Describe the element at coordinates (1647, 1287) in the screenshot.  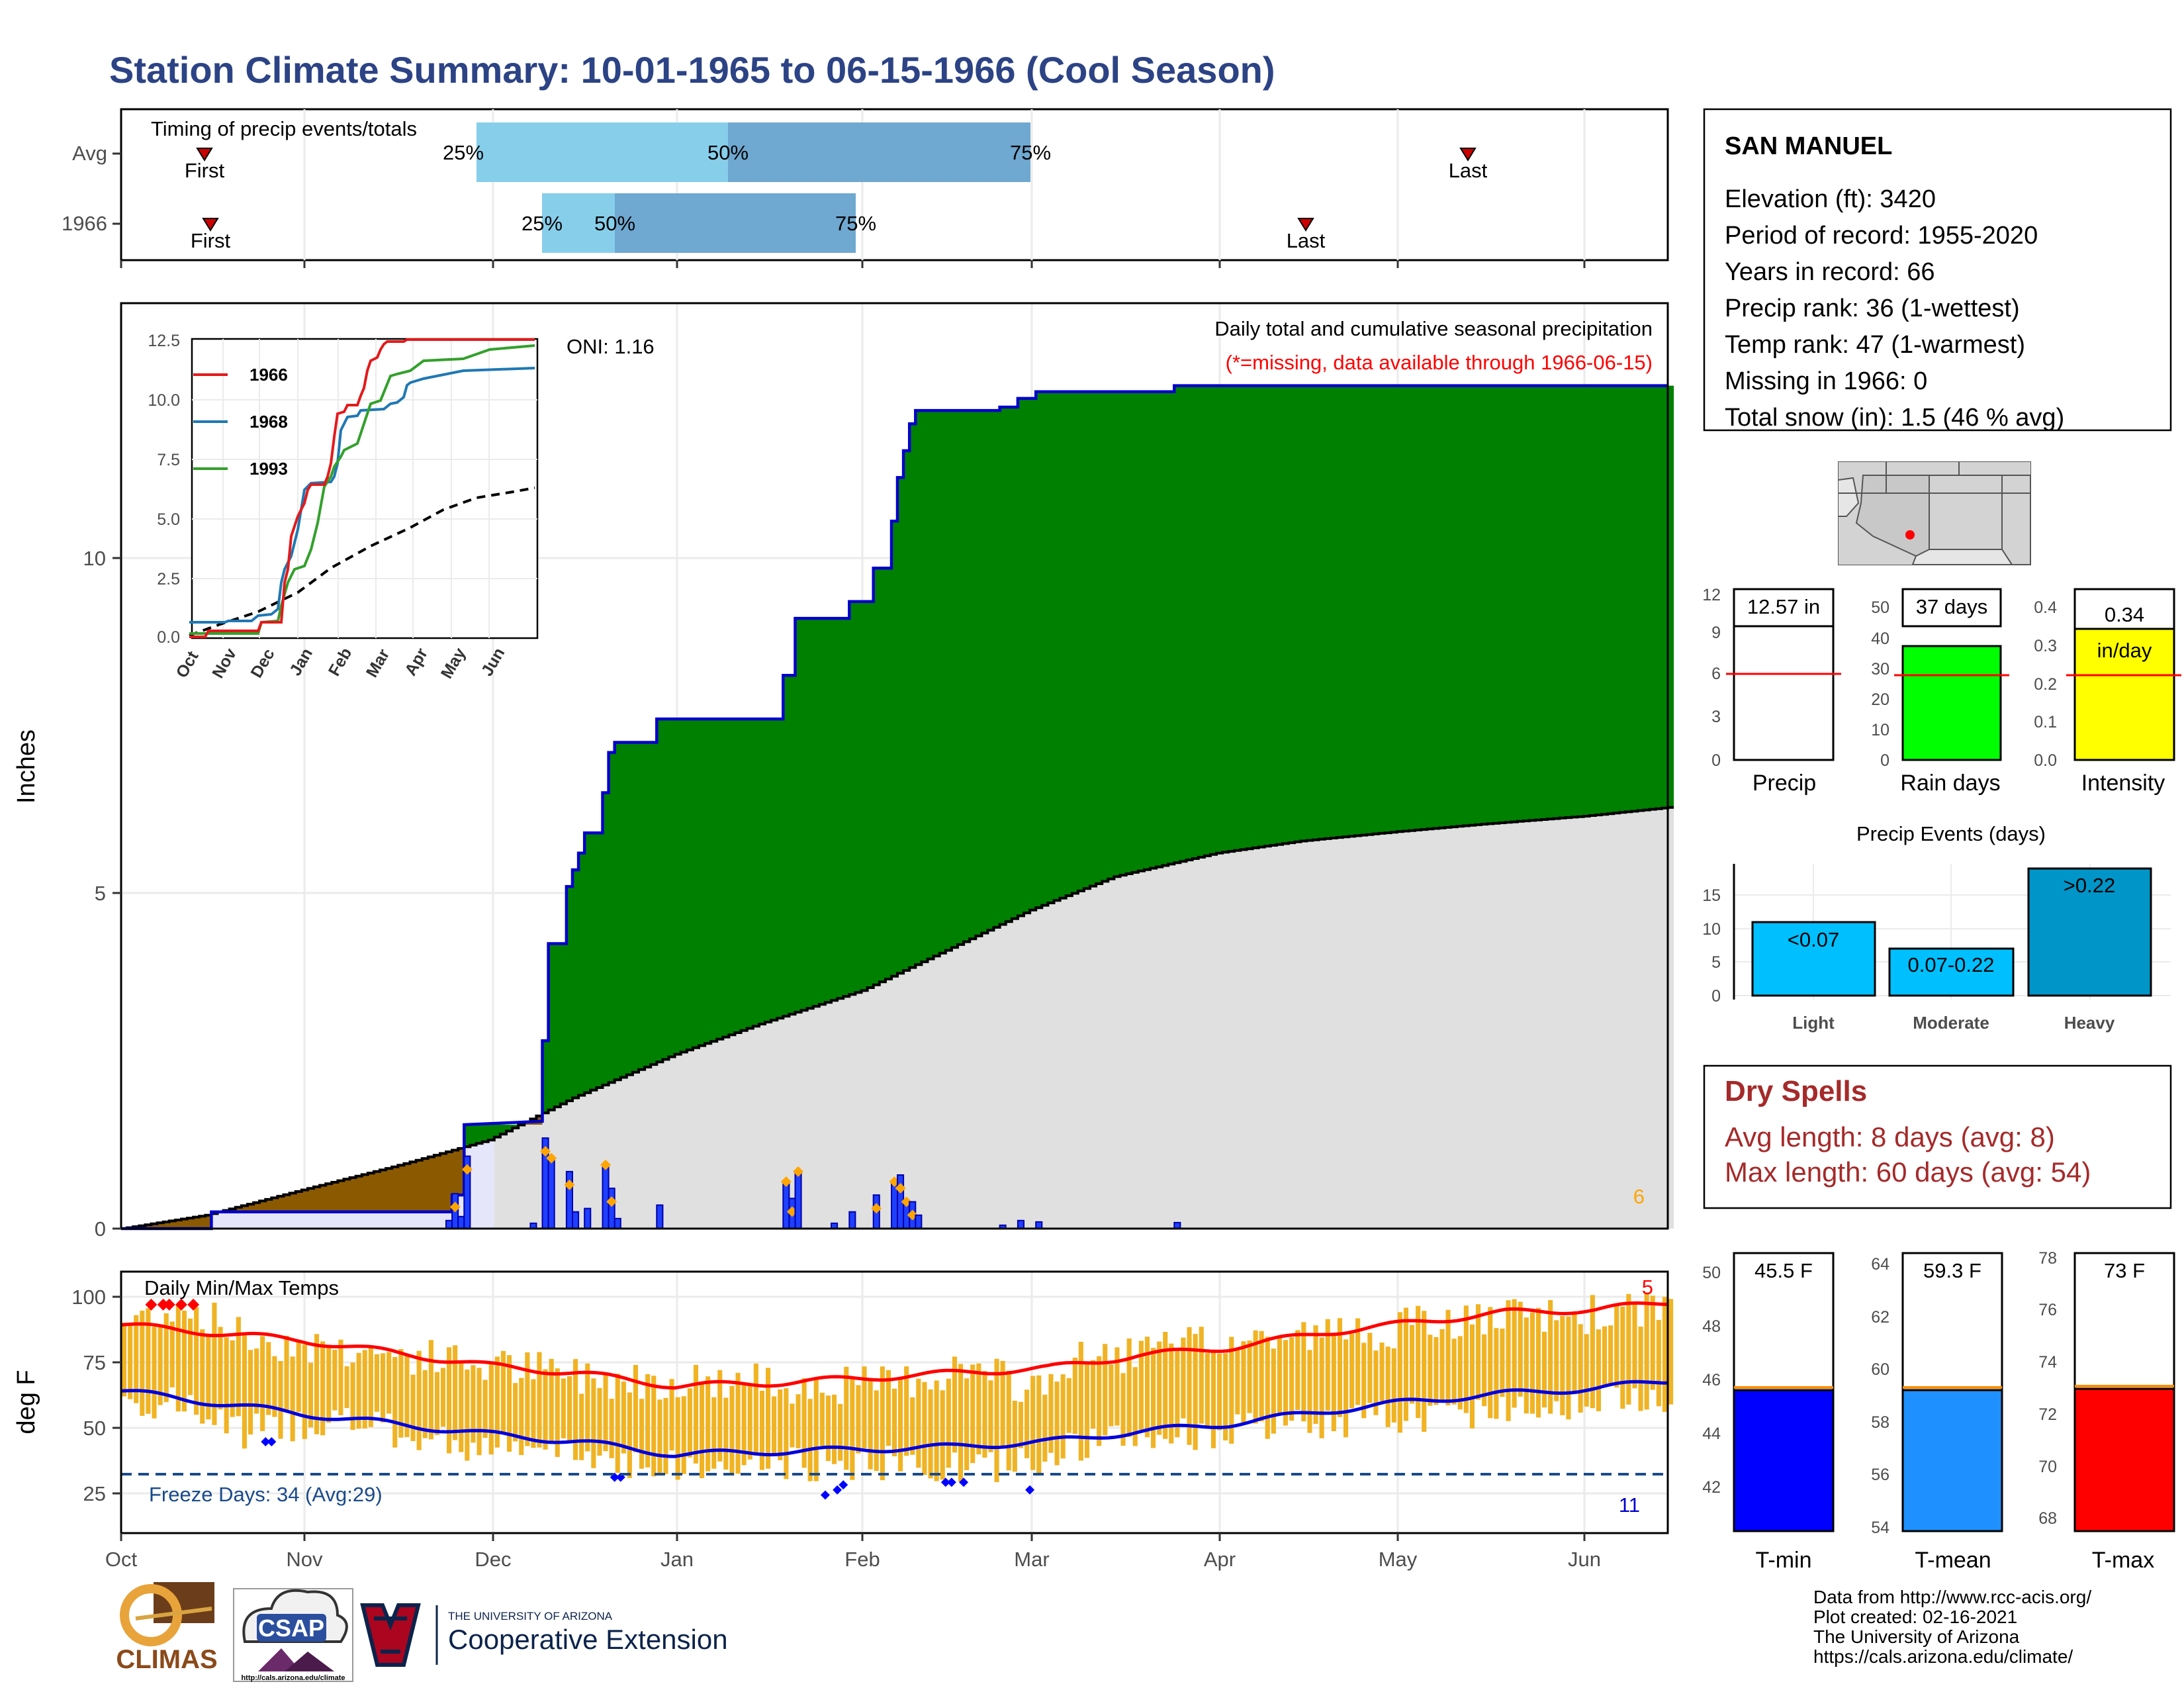
I see `hot-day-count: 5` at that location.